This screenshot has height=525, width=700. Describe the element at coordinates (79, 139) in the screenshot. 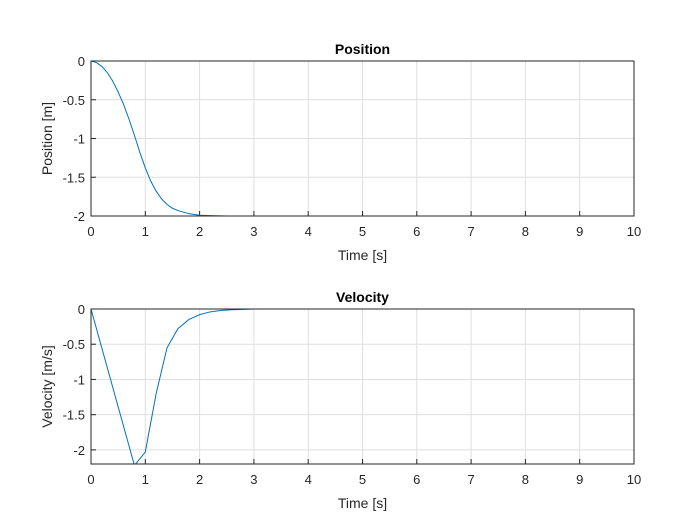

I see `position-y-tick-label: -1` at that location.